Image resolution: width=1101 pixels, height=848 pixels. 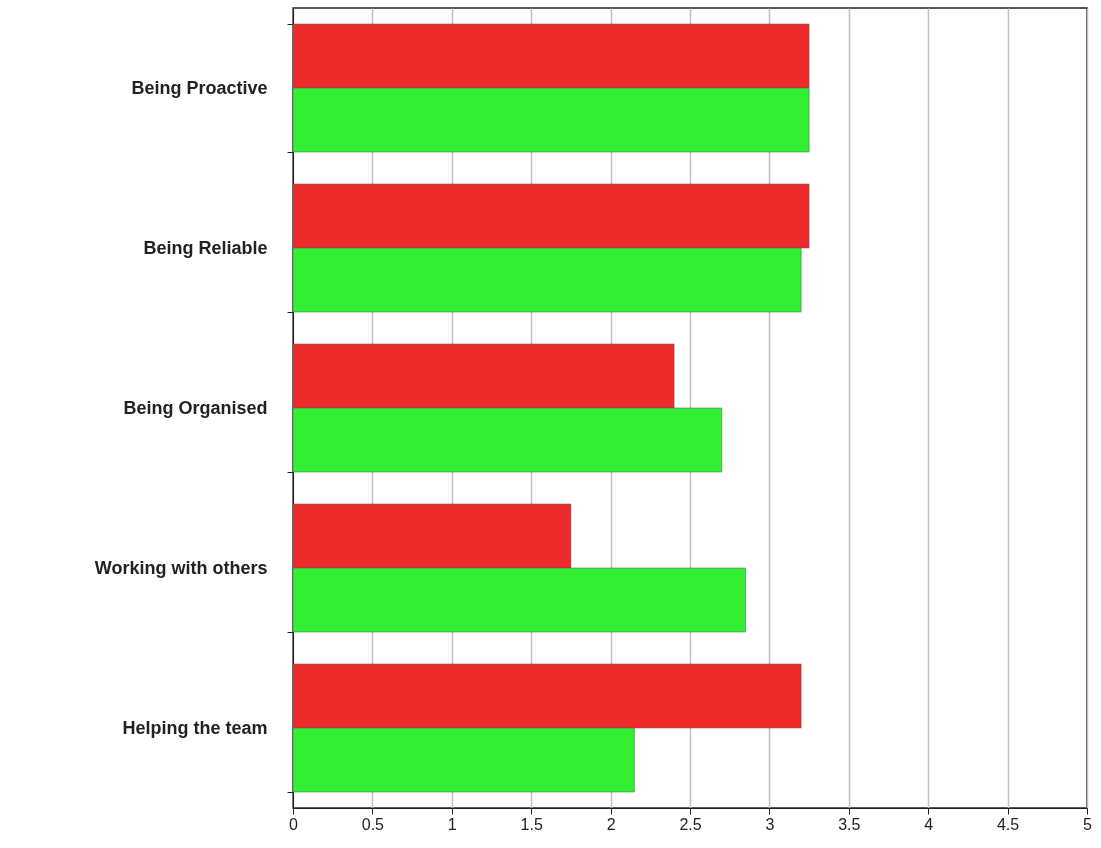 I want to click on y-tick-label: Helping the team, so click(x=195, y=727).